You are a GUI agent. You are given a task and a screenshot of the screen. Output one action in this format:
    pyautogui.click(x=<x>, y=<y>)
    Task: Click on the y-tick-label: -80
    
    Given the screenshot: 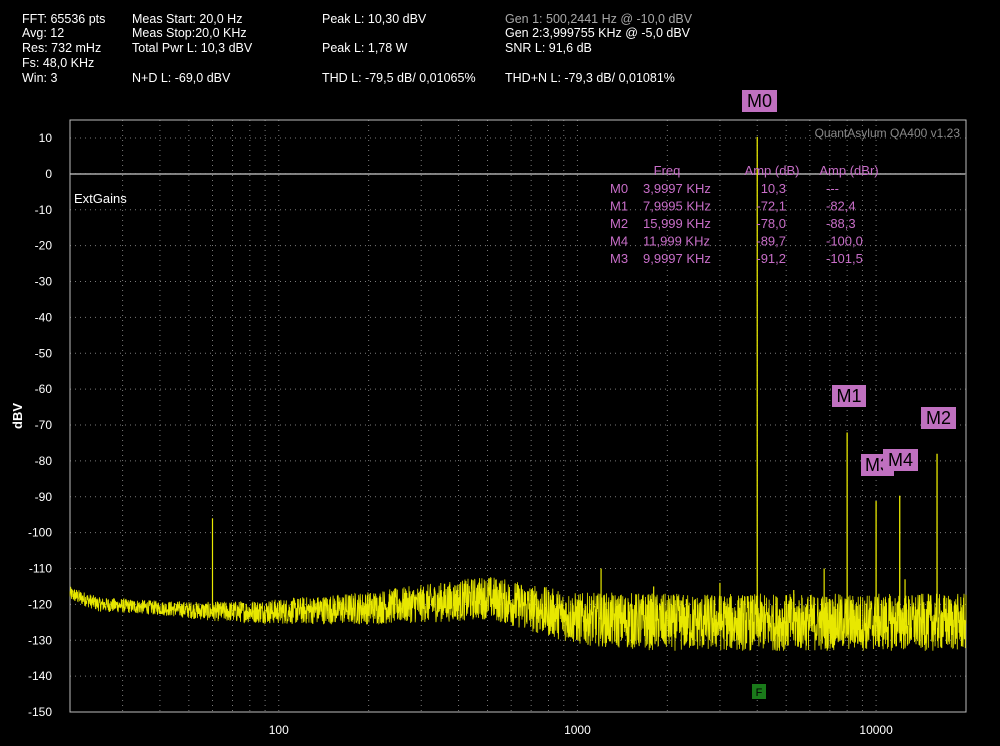 What is the action you would take?
    pyautogui.click(x=44, y=461)
    